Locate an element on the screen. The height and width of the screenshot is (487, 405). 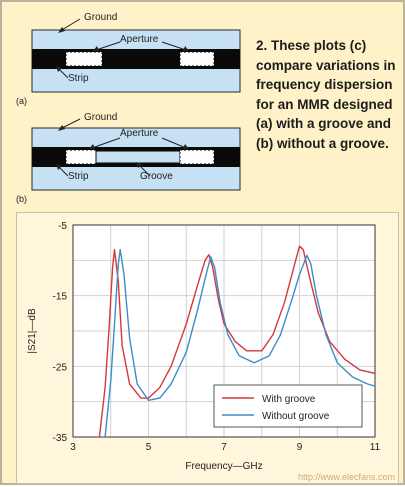
ground-label-a: Ground is located at coordinates (101, 17).